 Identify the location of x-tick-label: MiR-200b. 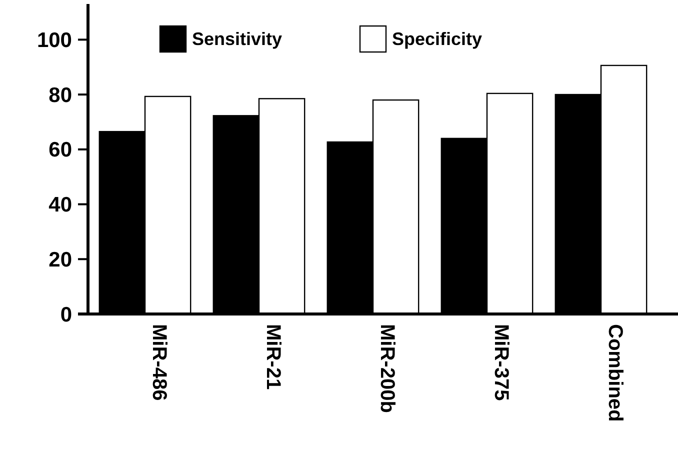
(387, 368).